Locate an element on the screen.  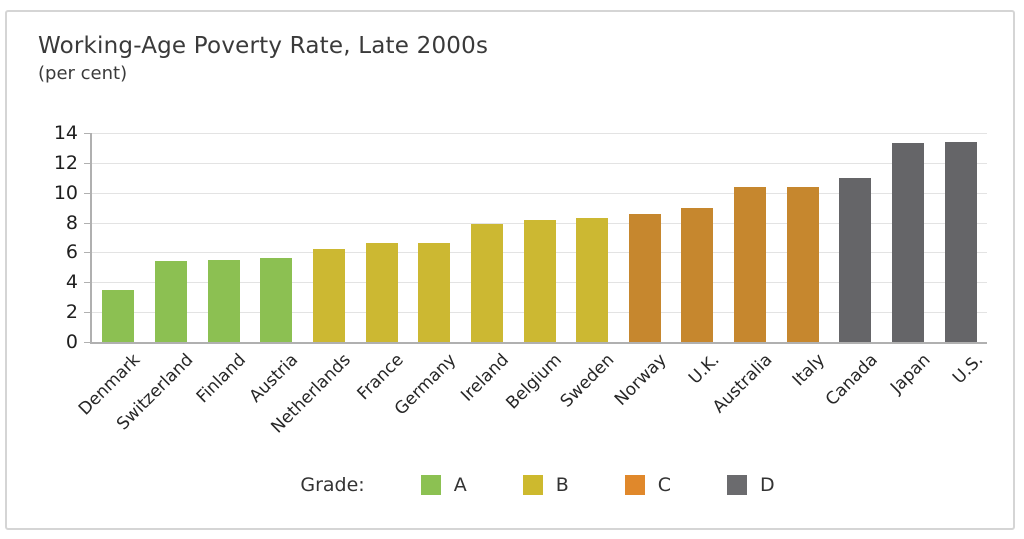
x-axis-label: Italy is located at coordinates (808, 370).